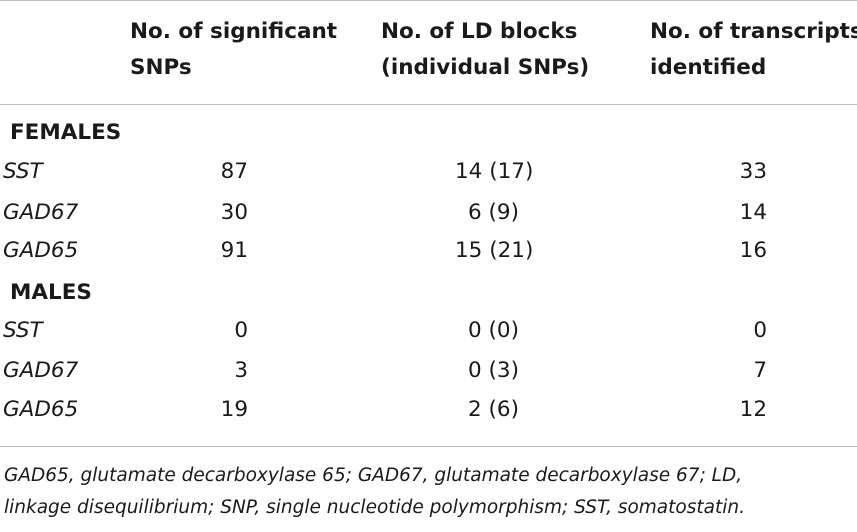 This screenshot has height=532, width=857. What do you see at coordinates (234, 31) in the screenshot?
I see `header-significant-snps-line1: No. of significant` at bounding box center [234, 31].